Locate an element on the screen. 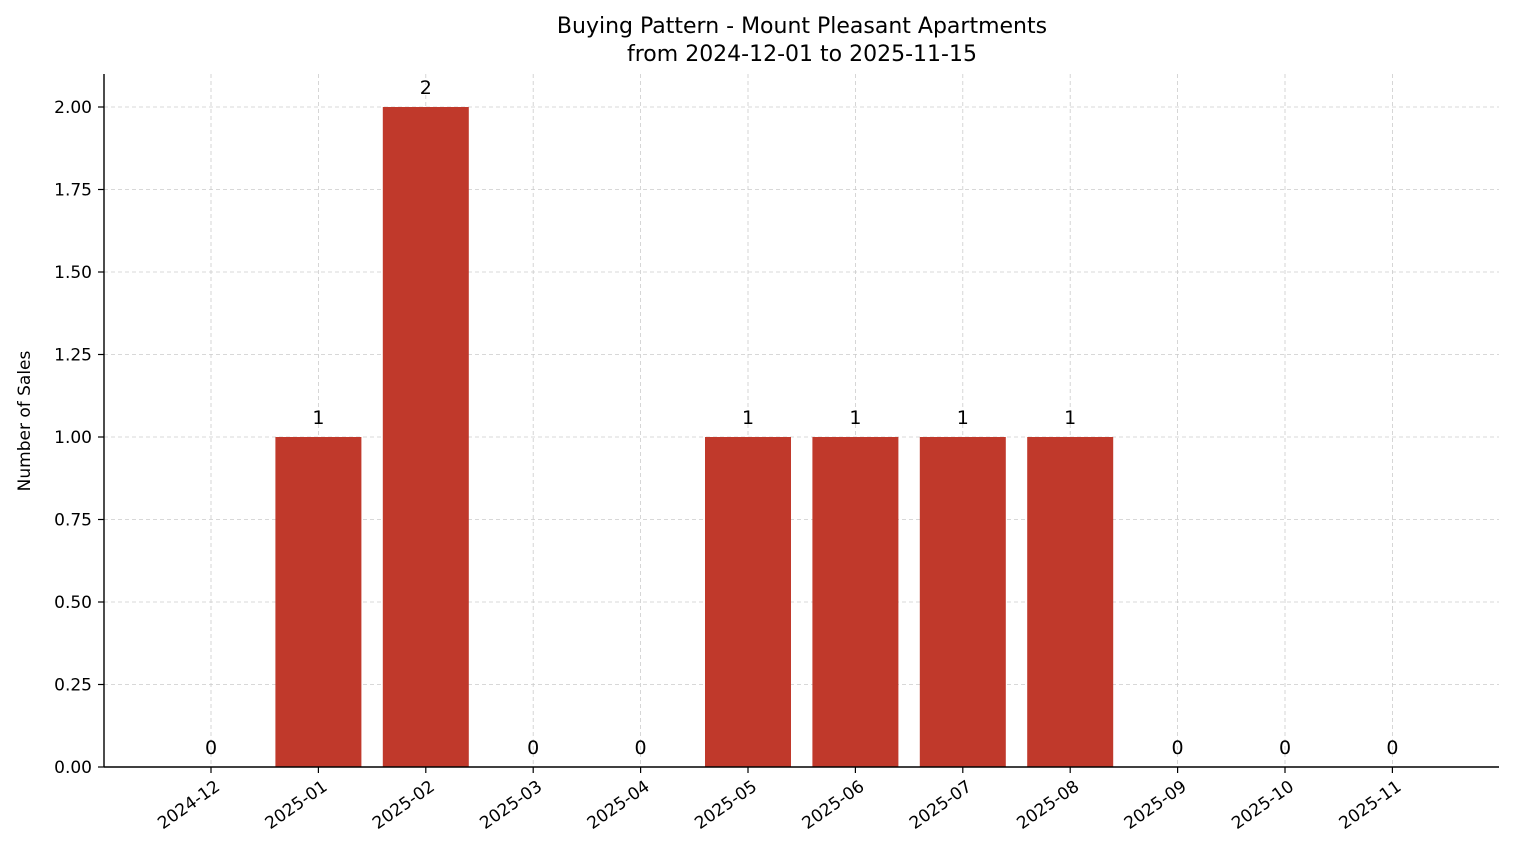 The width and height of the screenshot is (1514, 863). y-tick-label: 1.00 is located at coordinates (73, 438).